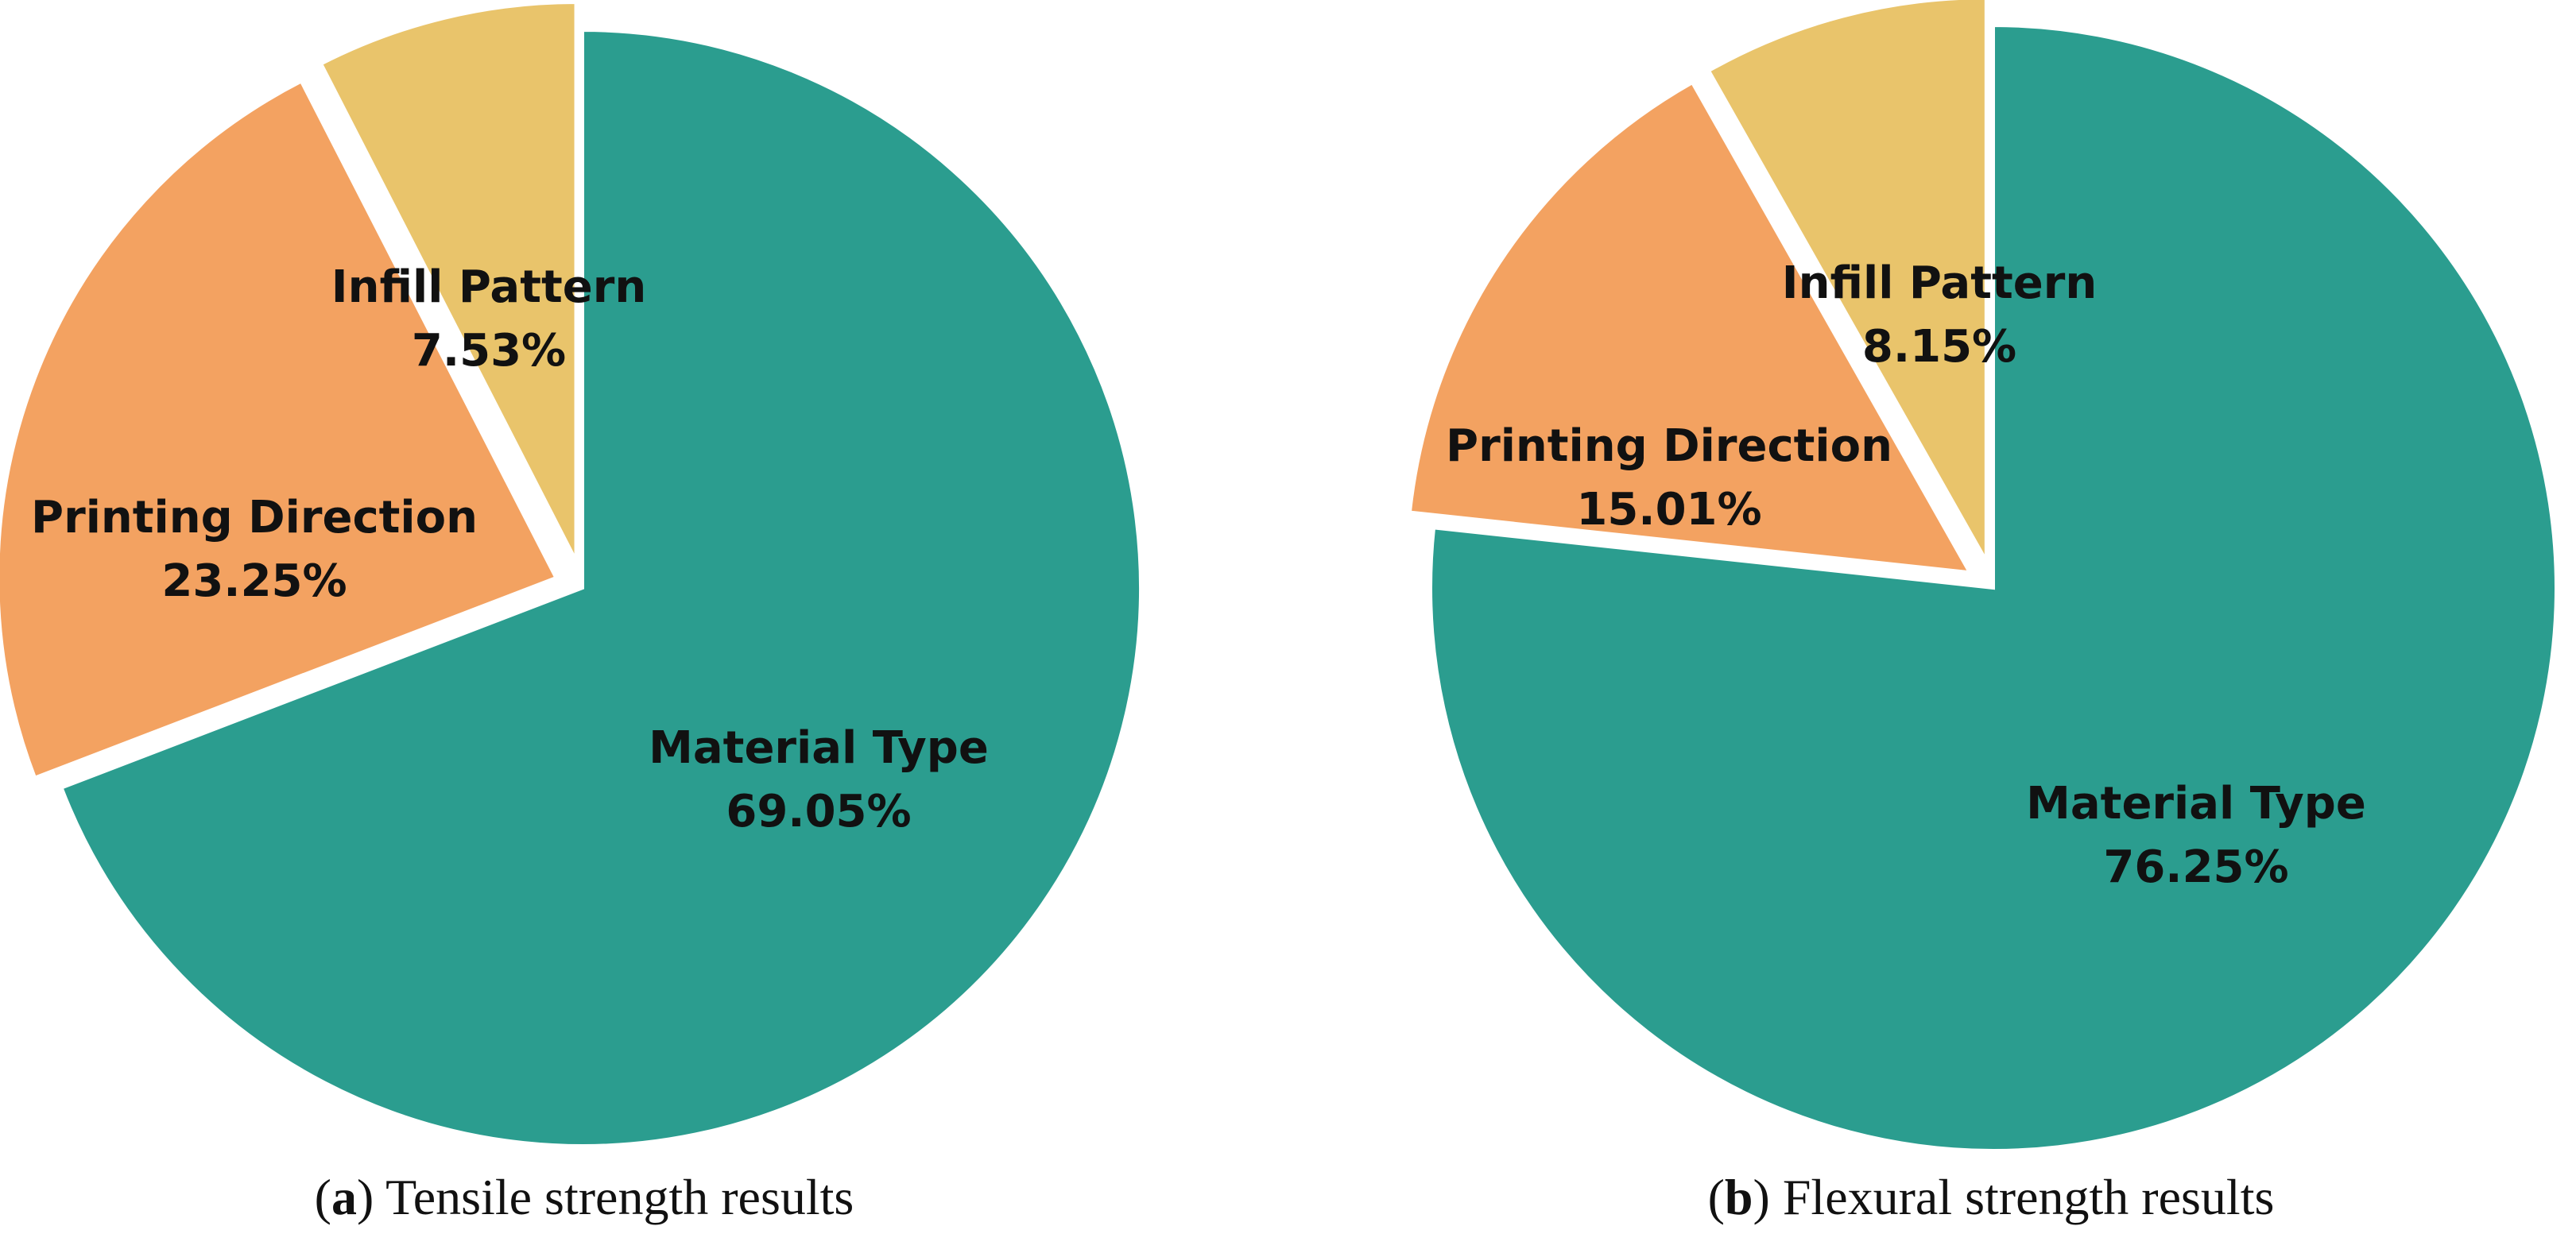  Describe the element at coordinates (619, 1197) in the screenshot. I see `caption-a-text: Tensile strength results` at that location.